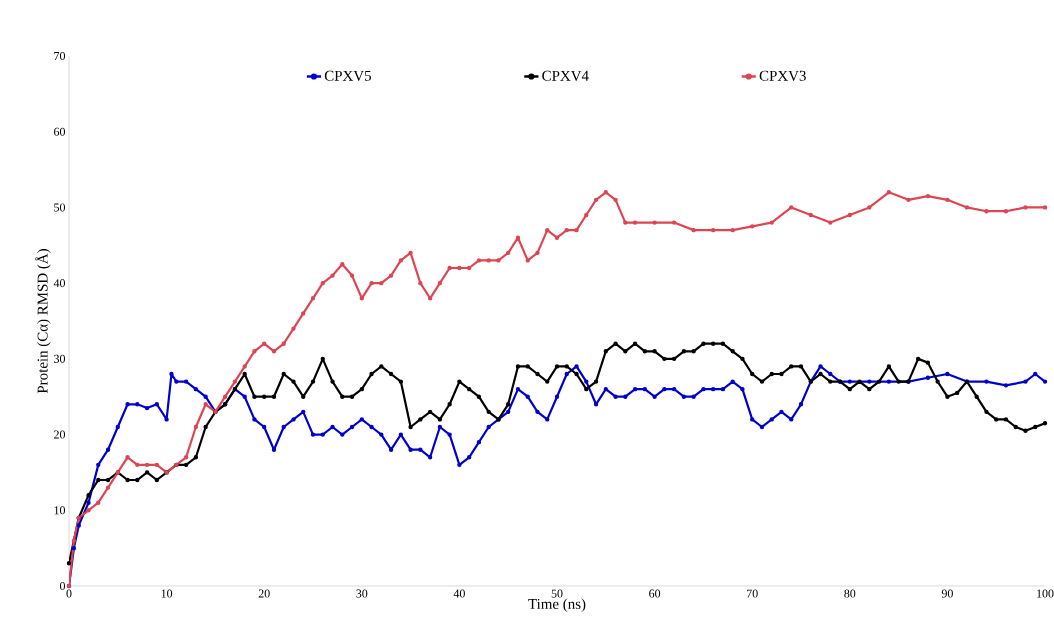  I want to click on legend-label: CPXV4, so click(565, 75).